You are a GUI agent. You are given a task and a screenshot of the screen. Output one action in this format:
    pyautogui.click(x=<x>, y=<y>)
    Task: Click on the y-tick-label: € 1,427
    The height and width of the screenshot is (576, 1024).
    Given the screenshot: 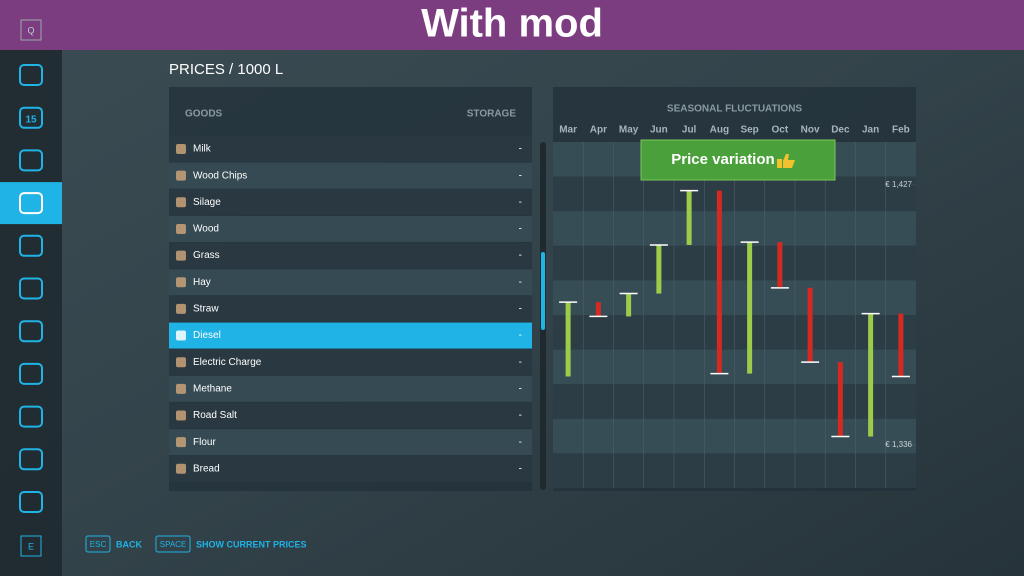 What is the action you would take?
    pyautogui.click(x=898, y=184)
    